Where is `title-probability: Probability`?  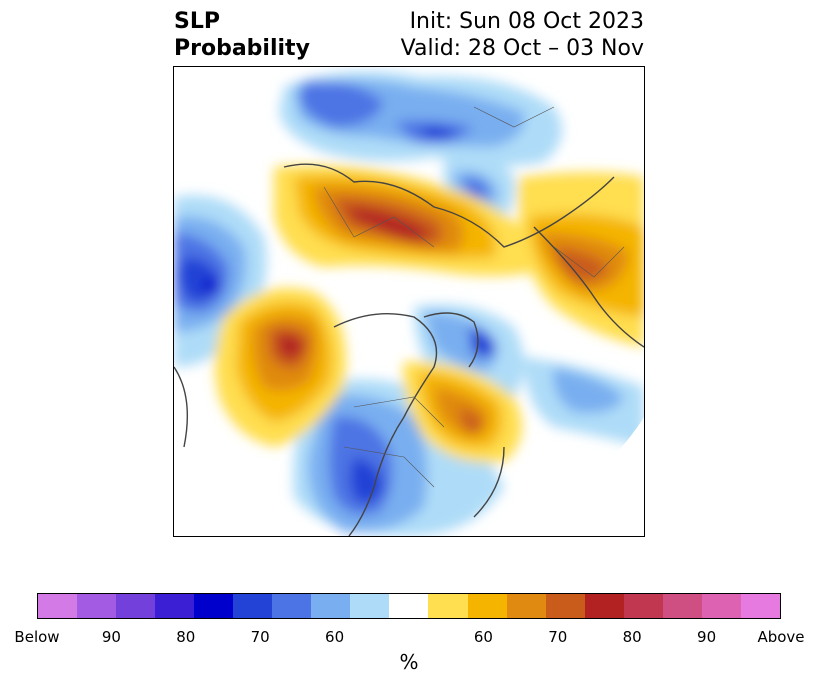
title-probability: Probability is located at coordinates (242, 48).